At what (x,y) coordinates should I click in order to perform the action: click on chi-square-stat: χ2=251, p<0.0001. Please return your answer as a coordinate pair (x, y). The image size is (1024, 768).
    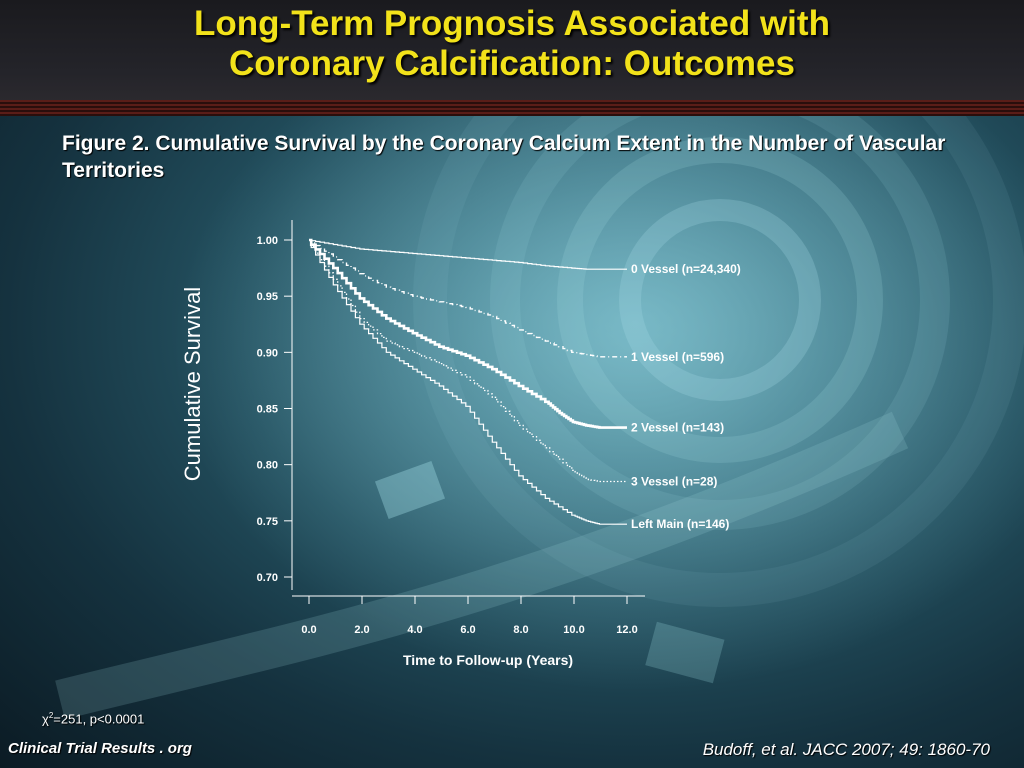
    Looking at the image, I should click on (93, 718).